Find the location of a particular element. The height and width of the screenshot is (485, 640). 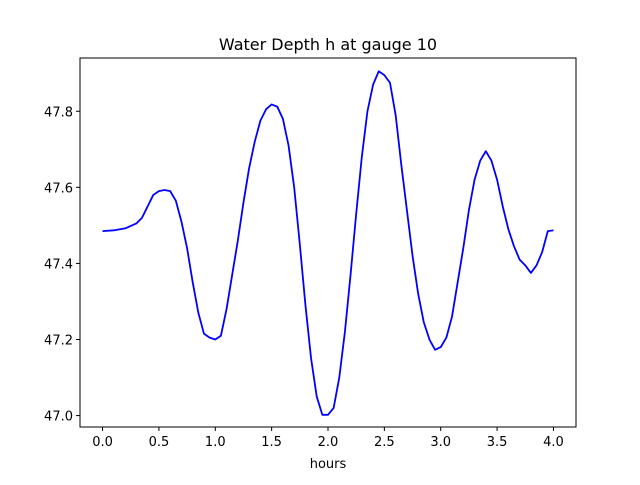

x-tick-label: 1.0 is located at coordinates (215, 442).